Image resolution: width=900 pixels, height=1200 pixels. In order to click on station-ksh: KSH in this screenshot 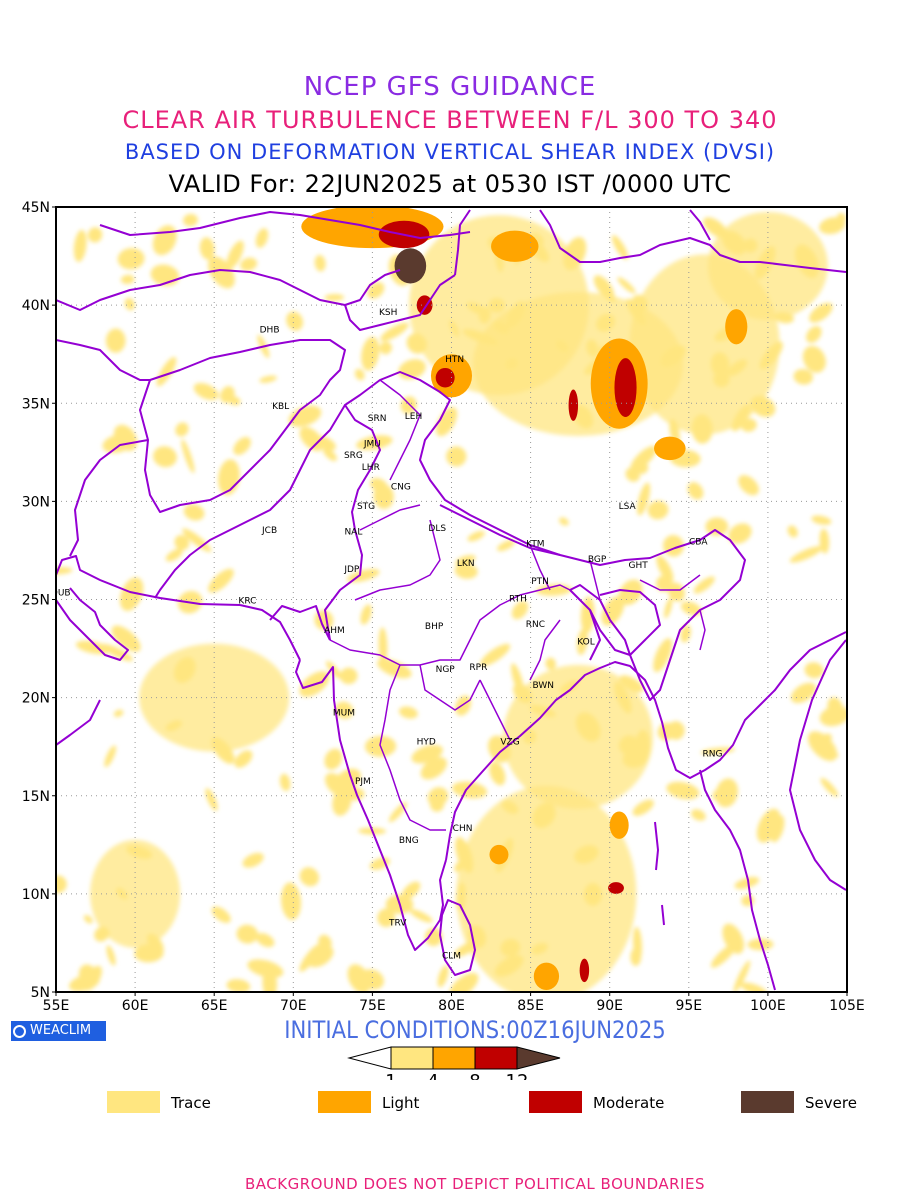, I will do `click(388, 313)`.